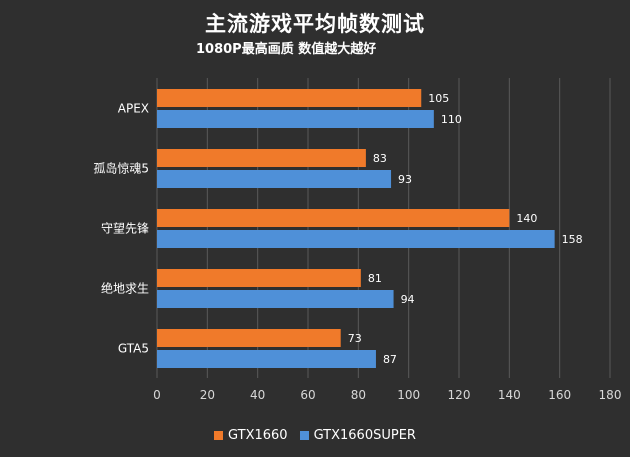  What do you see at coordinates (408, 299) in the screenshot?
I see `value-label-1-3: 94` at bounding box center [408, 299].